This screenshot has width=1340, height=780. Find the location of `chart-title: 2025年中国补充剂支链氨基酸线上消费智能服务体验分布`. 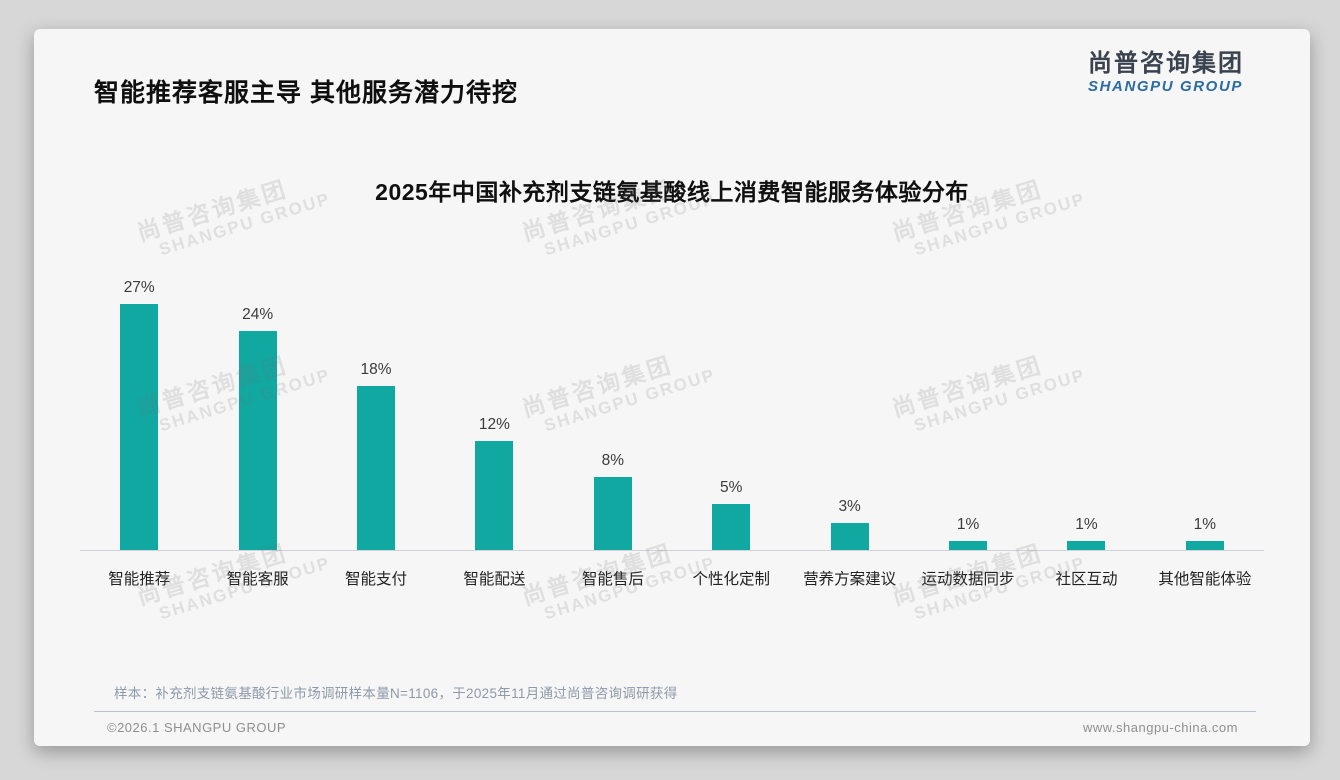

chart-title: 2025年中国补充剂支链氨基酸线上消费智能服务体验分布 is located at coordinates (672, 192).